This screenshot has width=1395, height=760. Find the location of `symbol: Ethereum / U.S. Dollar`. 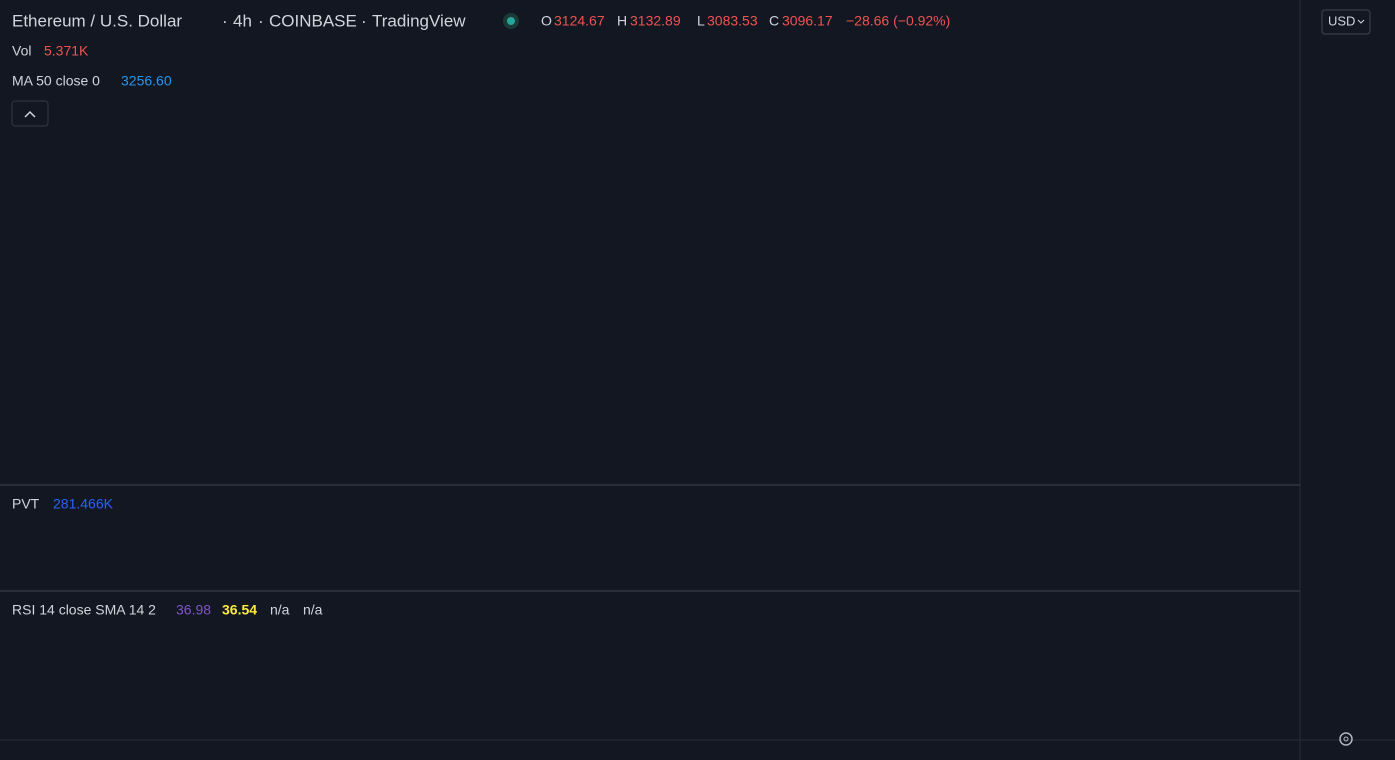

symbol: Ethereum / U.S. Dollar is located at coordinates (97, 20).